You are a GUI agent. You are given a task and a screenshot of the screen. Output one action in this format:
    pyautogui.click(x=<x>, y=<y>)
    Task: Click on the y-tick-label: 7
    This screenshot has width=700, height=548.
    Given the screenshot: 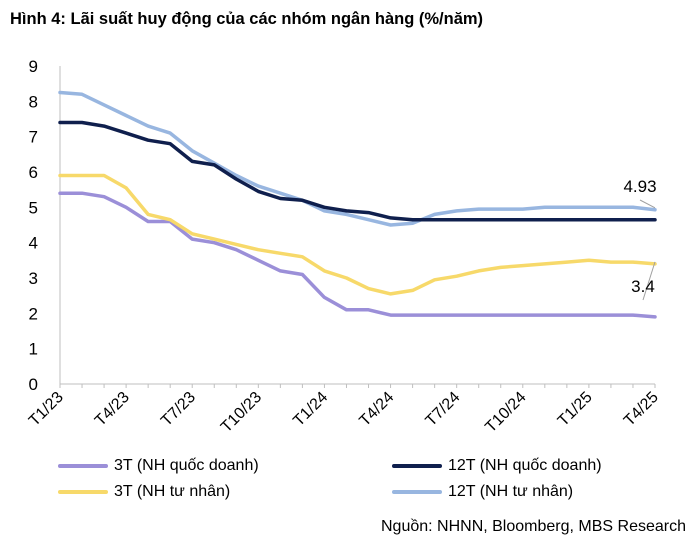 What is the action you would take?
    pyautogui.click(x=33, y=137)
    